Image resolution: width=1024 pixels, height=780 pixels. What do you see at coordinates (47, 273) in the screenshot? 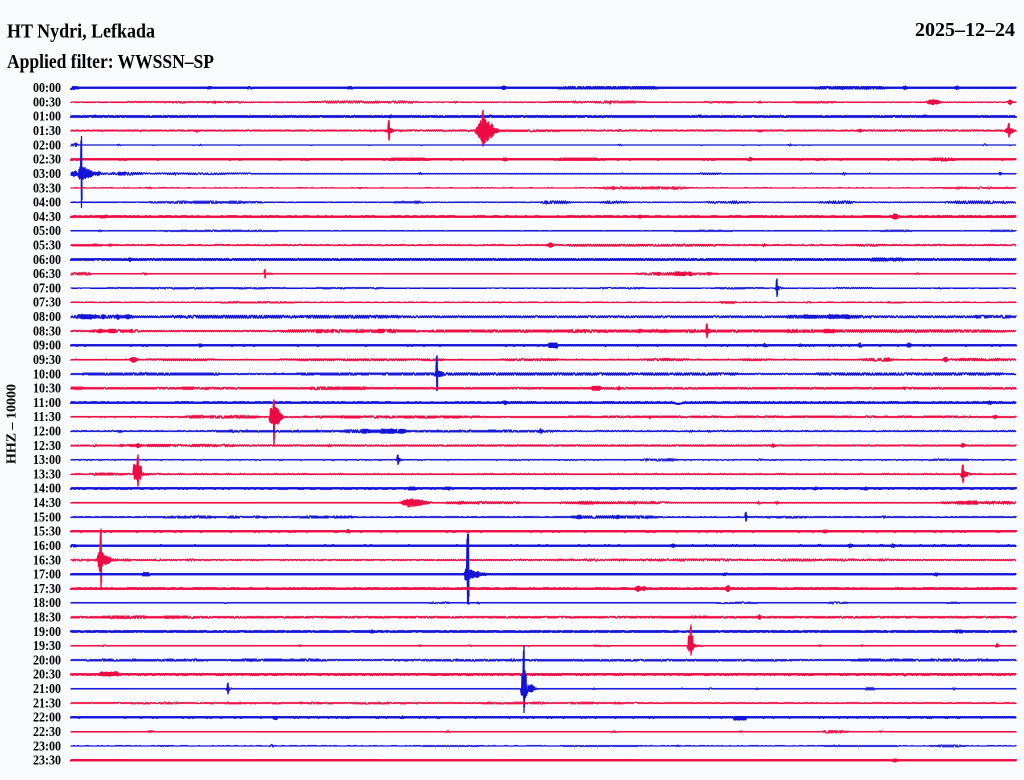
I see `svg-text: 06:30` at bounding box center [47, 273].